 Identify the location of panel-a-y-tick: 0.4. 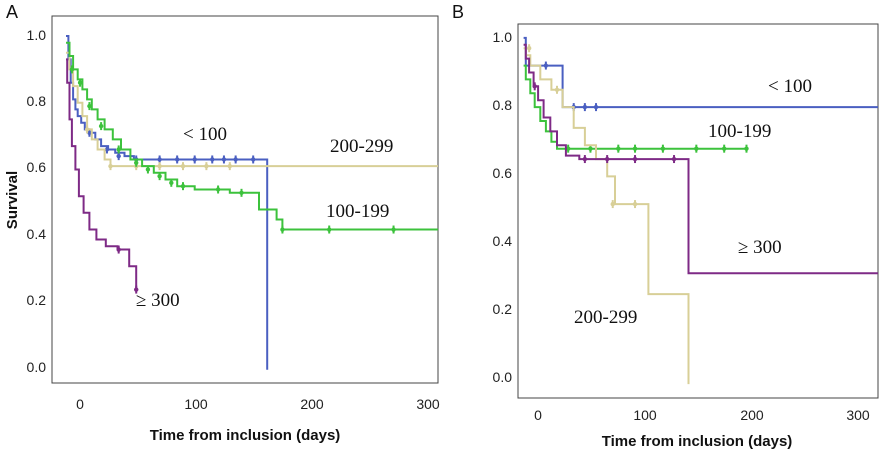
(37, 234).